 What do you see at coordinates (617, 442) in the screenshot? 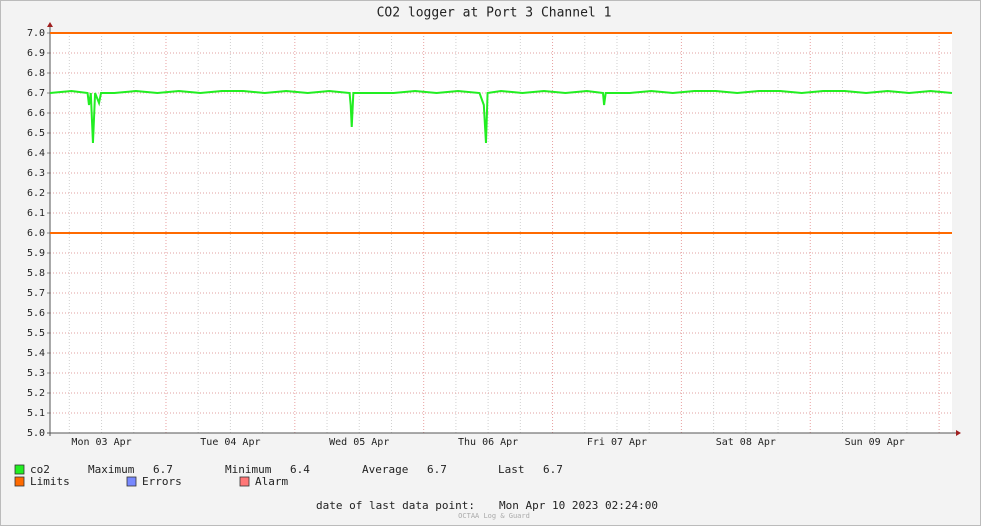
I see `x-tick-label: Fri 07 Apr` at bounding box center [617, 442].